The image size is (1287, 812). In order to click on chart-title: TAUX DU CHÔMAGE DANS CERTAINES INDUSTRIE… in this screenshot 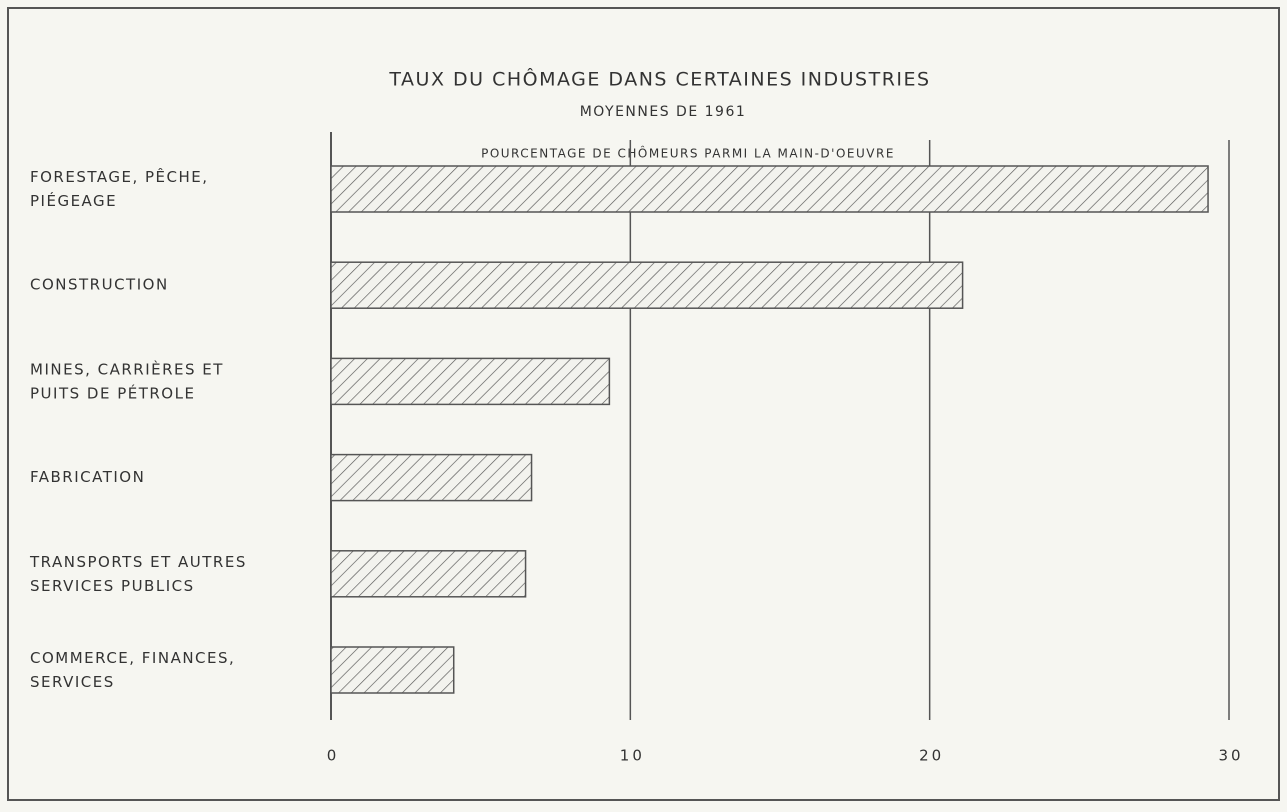, I will do `click(659, 79)`.